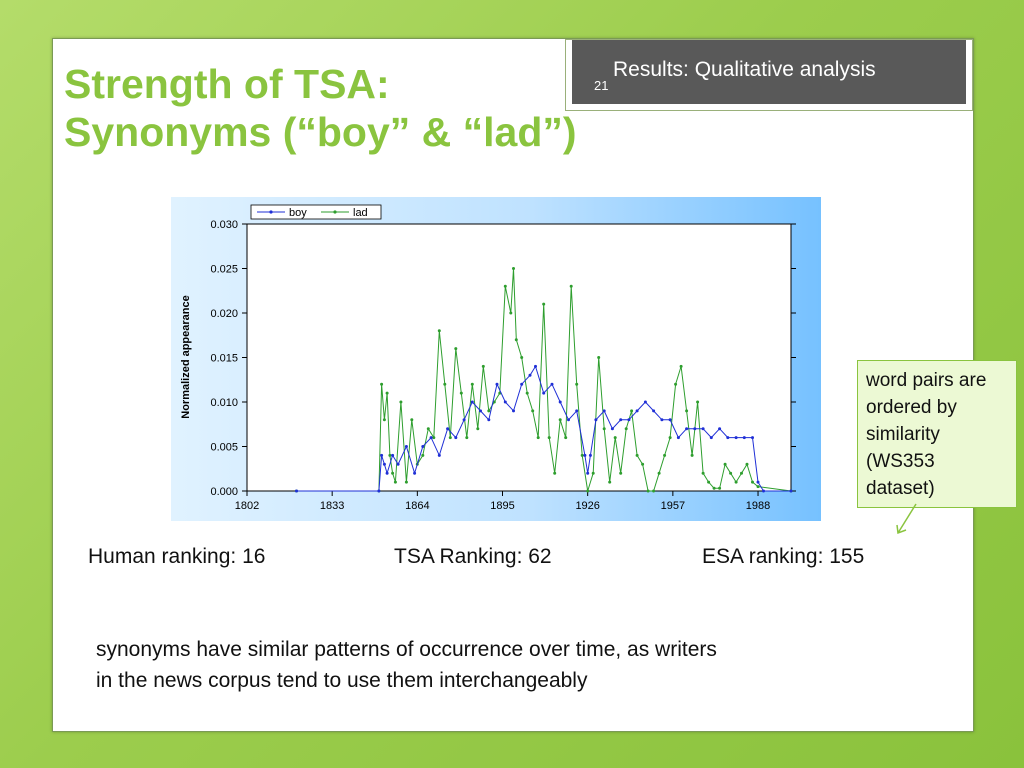 This screenshot has width=1024, height=768. Describe the element at coordinates (227, 84) in the screenshot. I see `slide-title-line-1: Strength of TSA:` at that location.